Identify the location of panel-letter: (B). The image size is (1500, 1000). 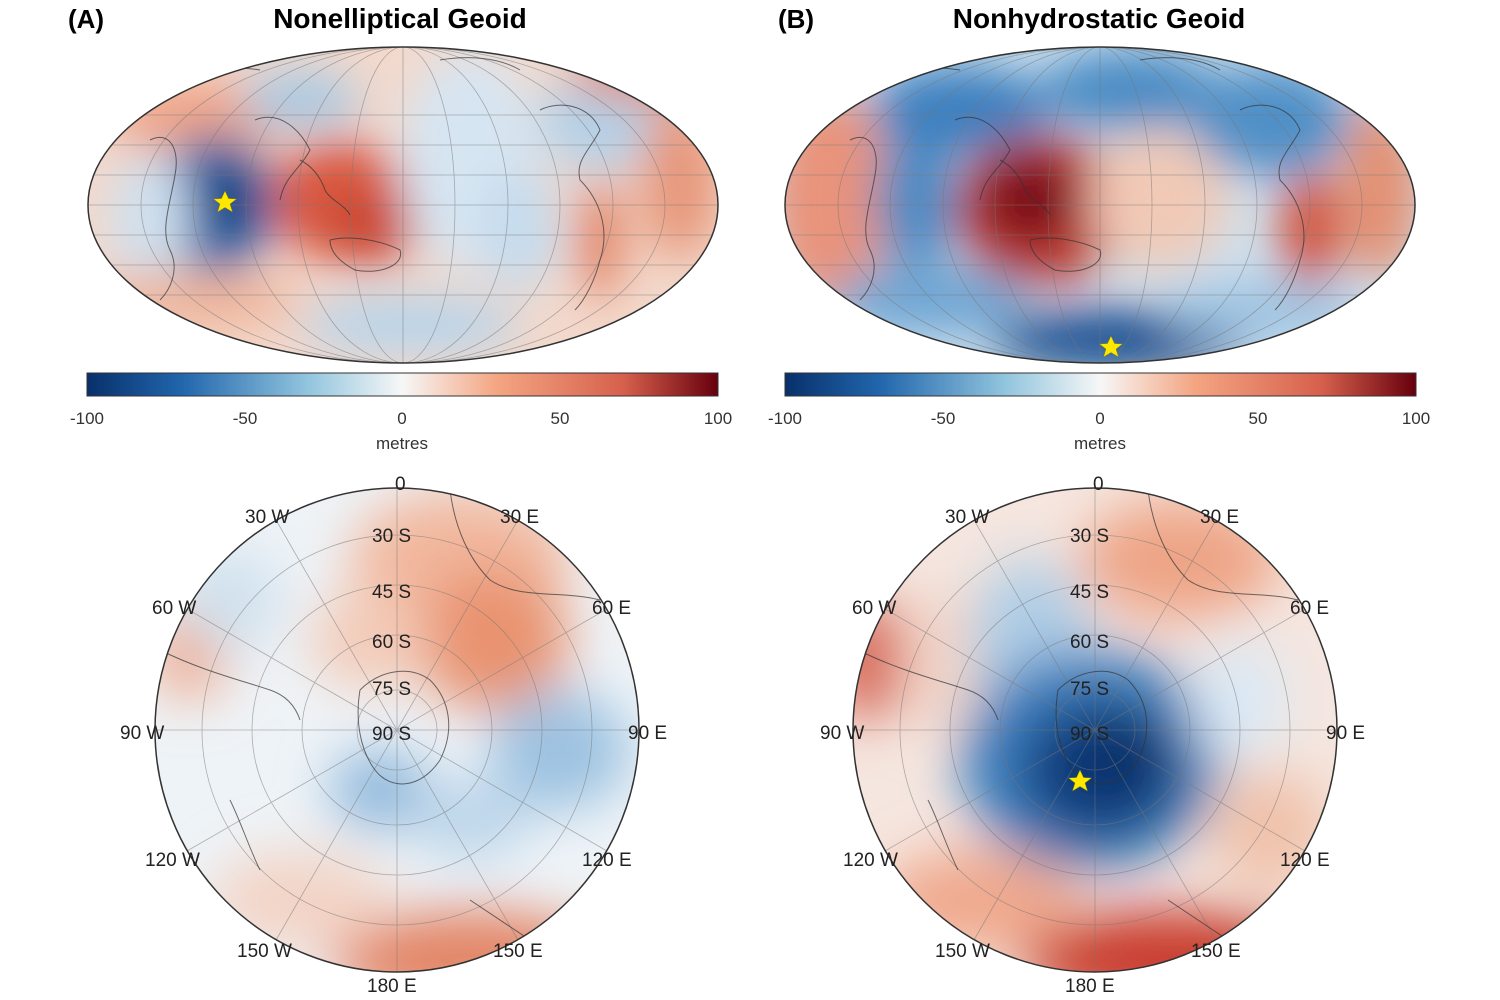
(796, 19).